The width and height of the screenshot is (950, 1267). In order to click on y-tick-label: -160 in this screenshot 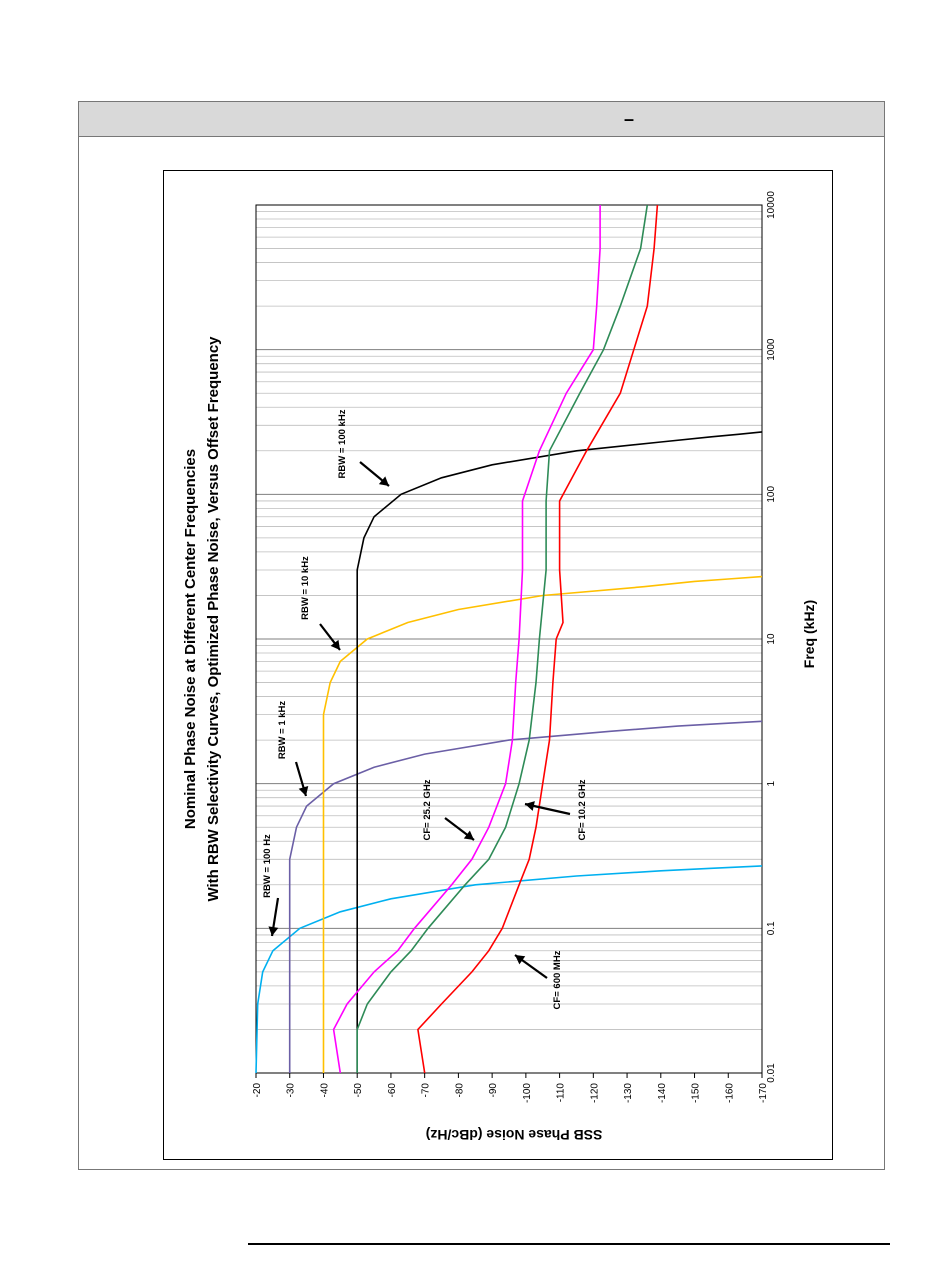, I will do `click(729, 1093)`.